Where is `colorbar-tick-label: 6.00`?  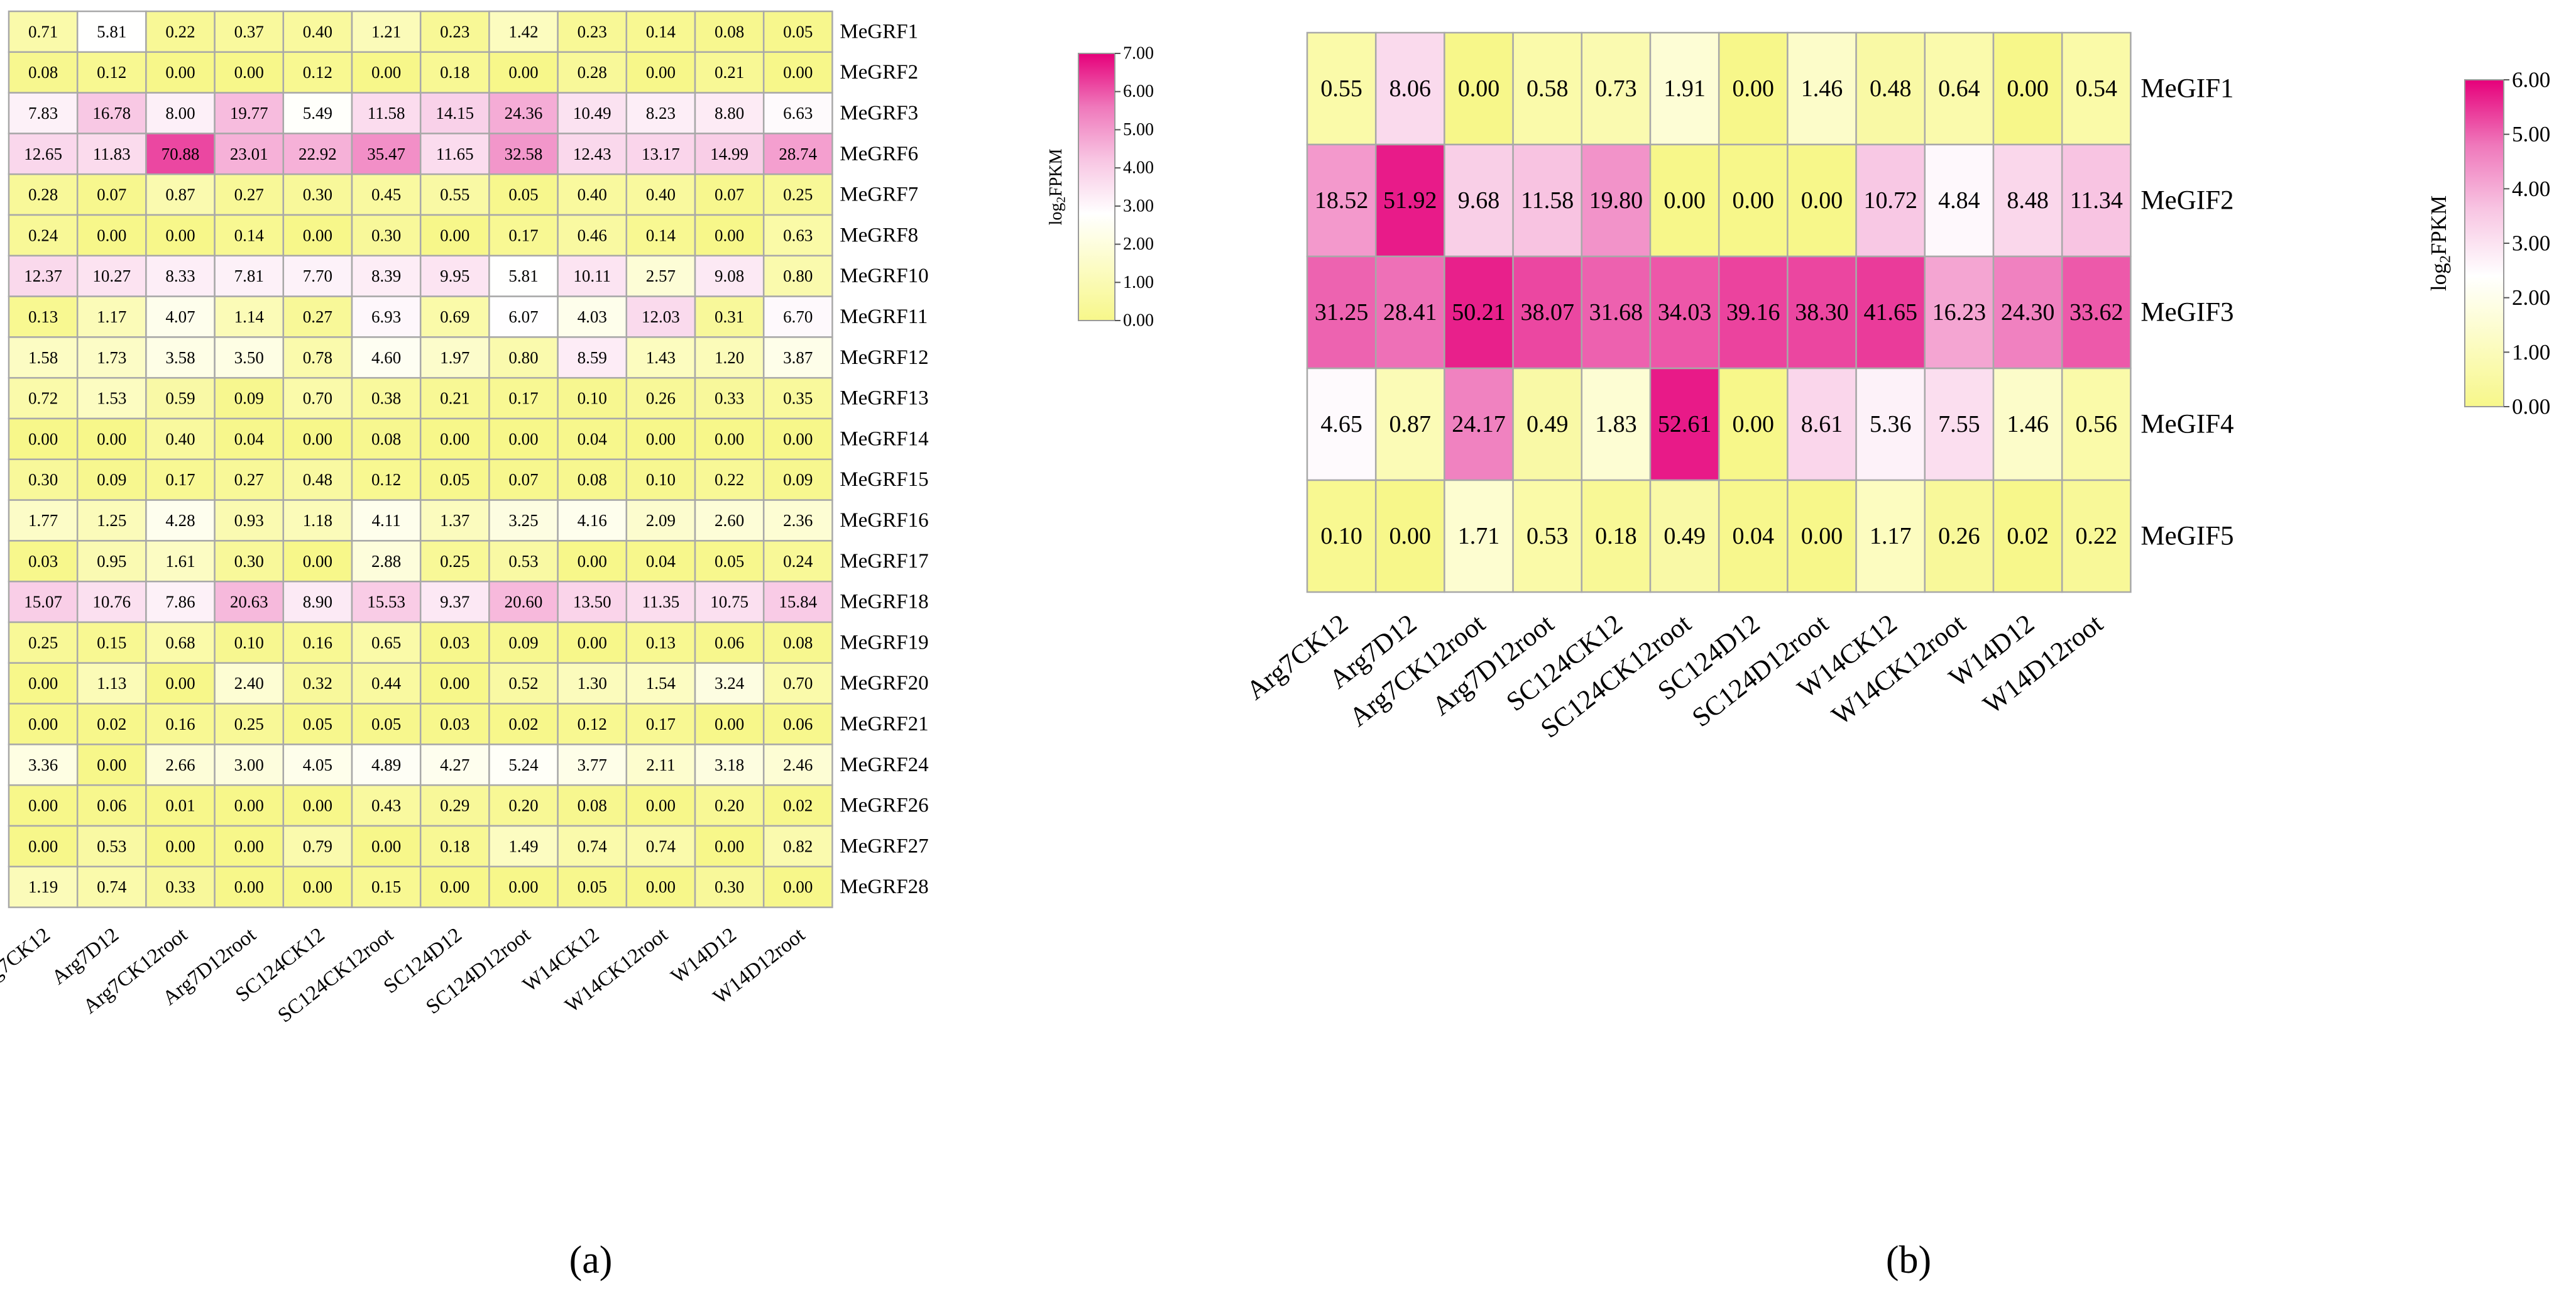
colorbar-tick-label: 6.00 is located at coordinates (2531, 80).